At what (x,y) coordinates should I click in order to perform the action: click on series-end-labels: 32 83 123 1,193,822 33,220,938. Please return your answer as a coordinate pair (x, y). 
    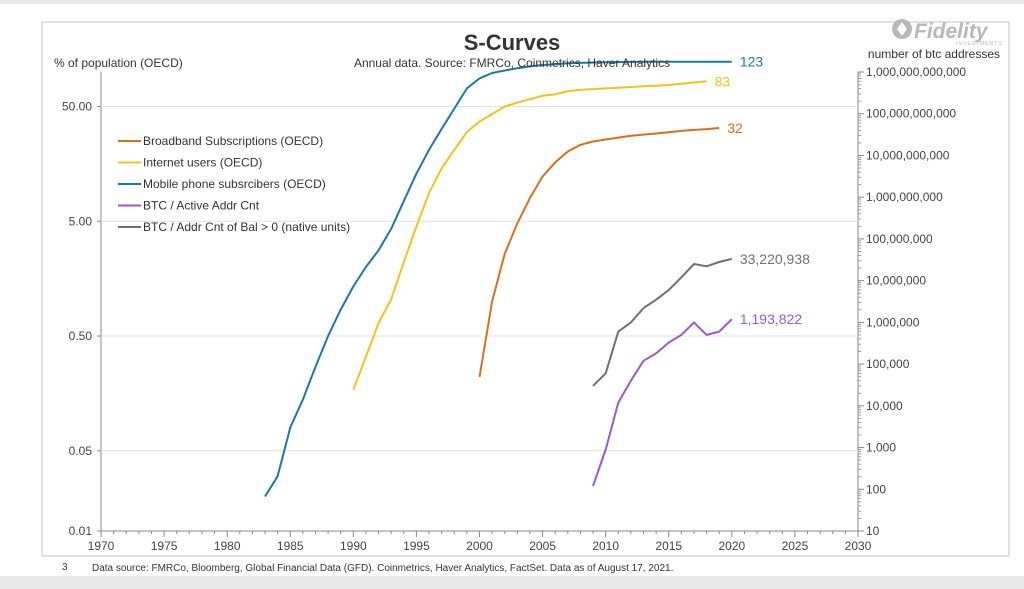
    Looking at the image, I should click on (763, 190).